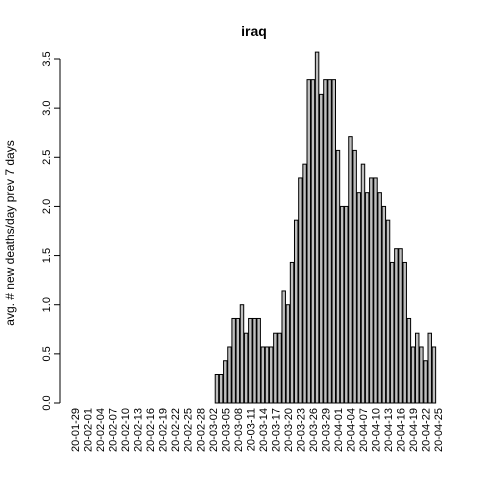 The width and height of the screenshot is (480, 480). What do you see at coordinates (101, 430) in the screenshot?
I see `x-tick-label: 20-02-04` at bounding box center [101, 430].